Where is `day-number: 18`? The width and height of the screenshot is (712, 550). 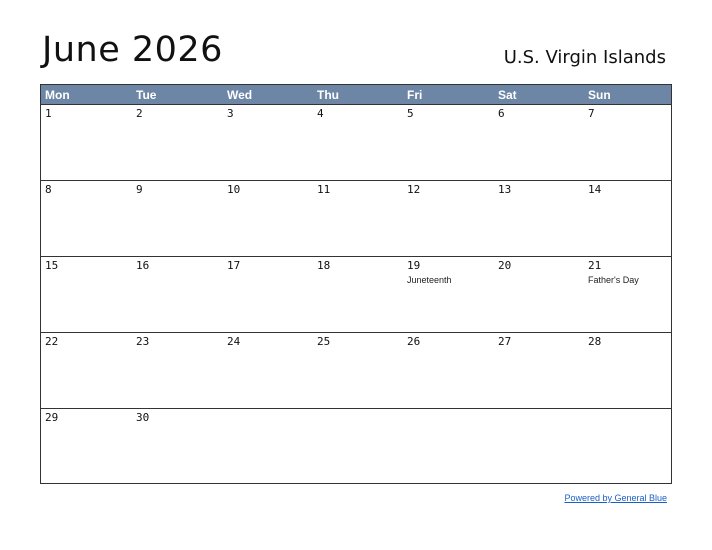
day-number: 18 is located at coordinates (324, 265).